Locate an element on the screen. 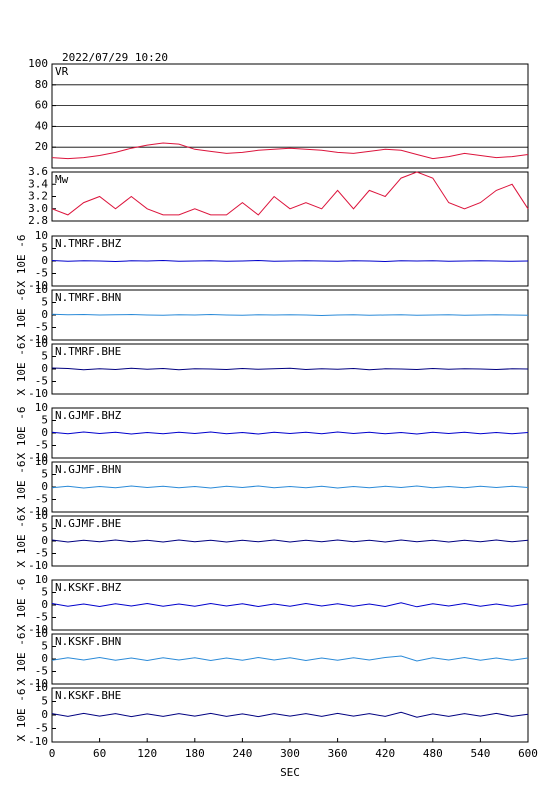  x-tick-label: 420 is located at coordinates (385, 753).